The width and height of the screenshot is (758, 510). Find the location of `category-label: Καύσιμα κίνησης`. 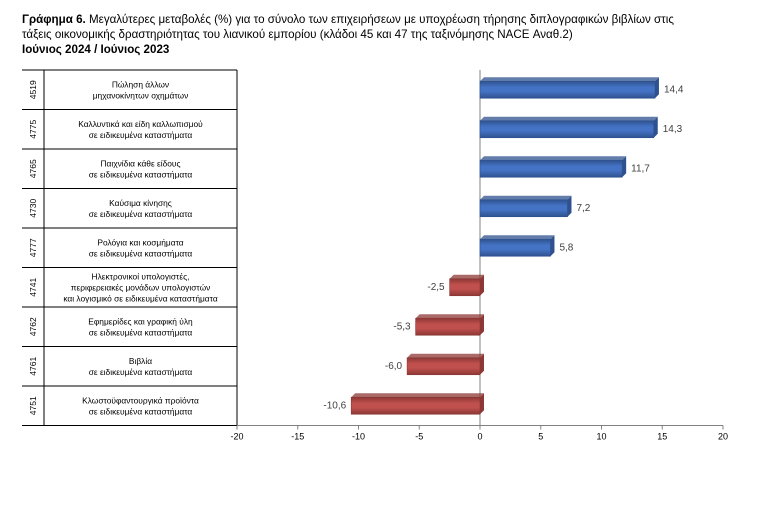

category-label: Καύσιμα κίνησης is located at coordinates (140, 203).